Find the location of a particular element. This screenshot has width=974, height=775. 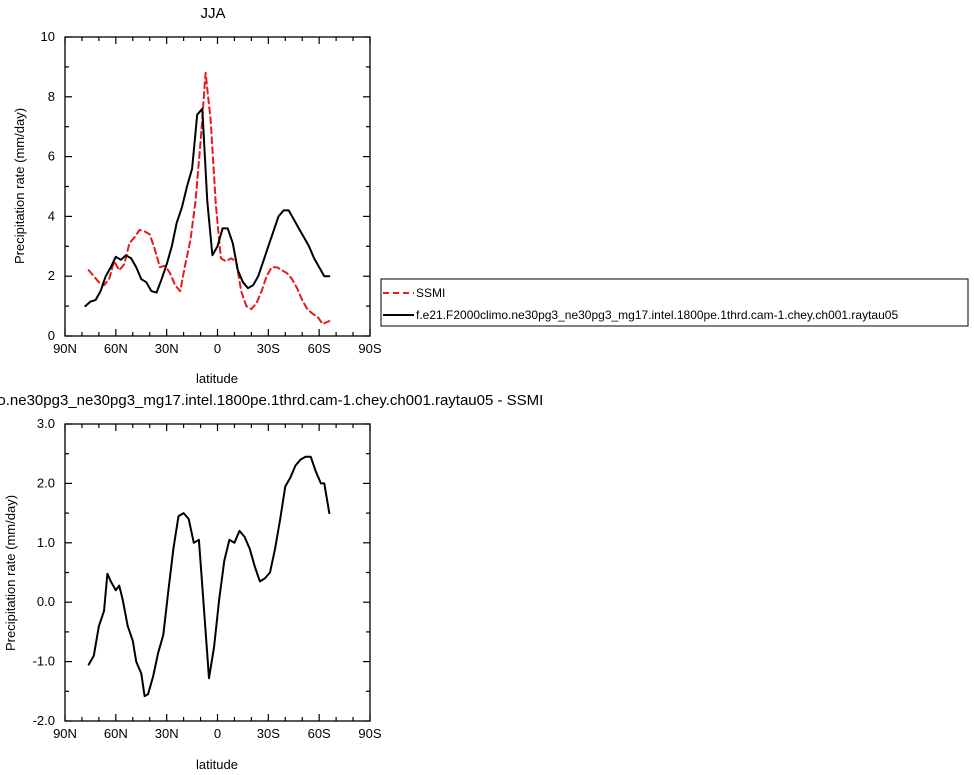

panel-top-x-tick-label: 0 is located at coordinates (217, 348).